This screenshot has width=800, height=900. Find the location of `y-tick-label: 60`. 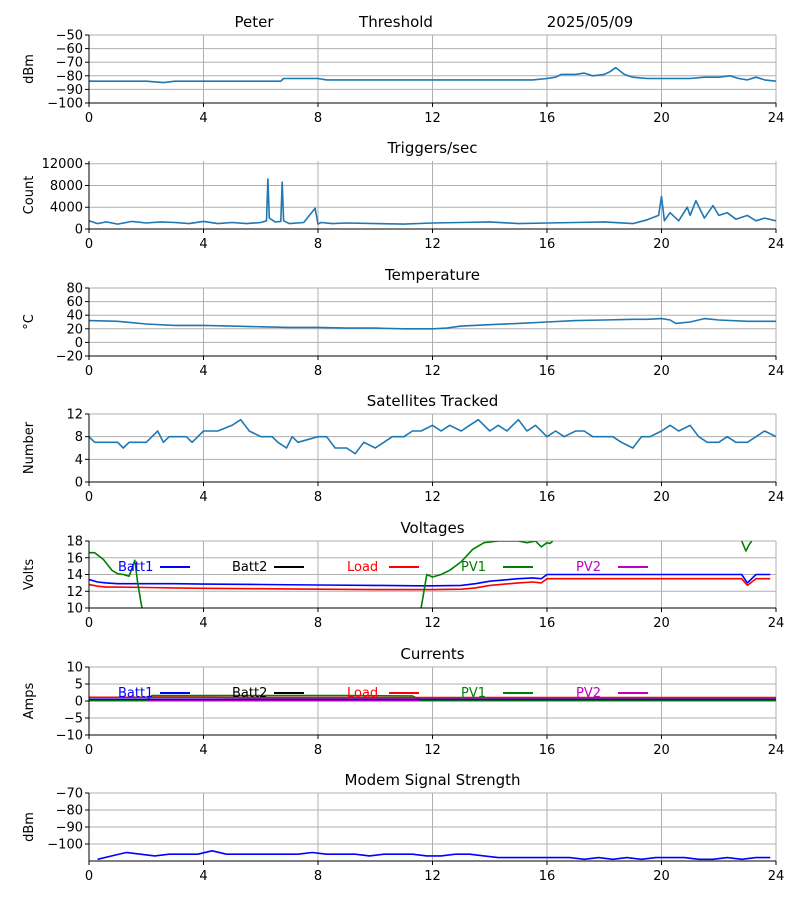

y-tick-label: 60 is located at coordinates (74, 302).